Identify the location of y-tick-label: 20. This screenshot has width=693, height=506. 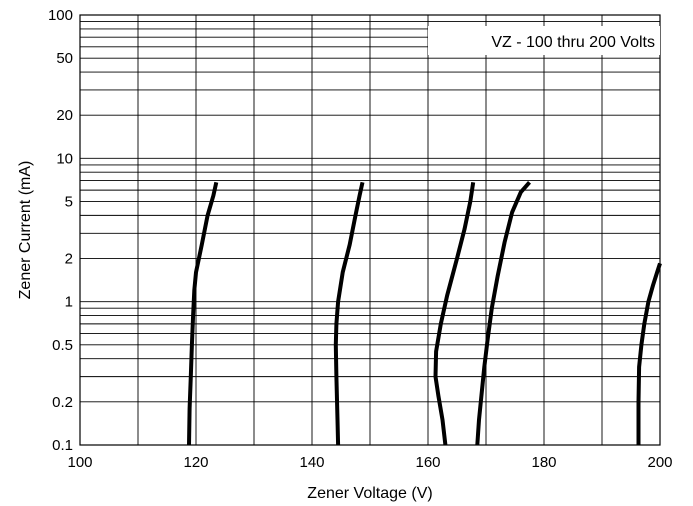
(64, 115).